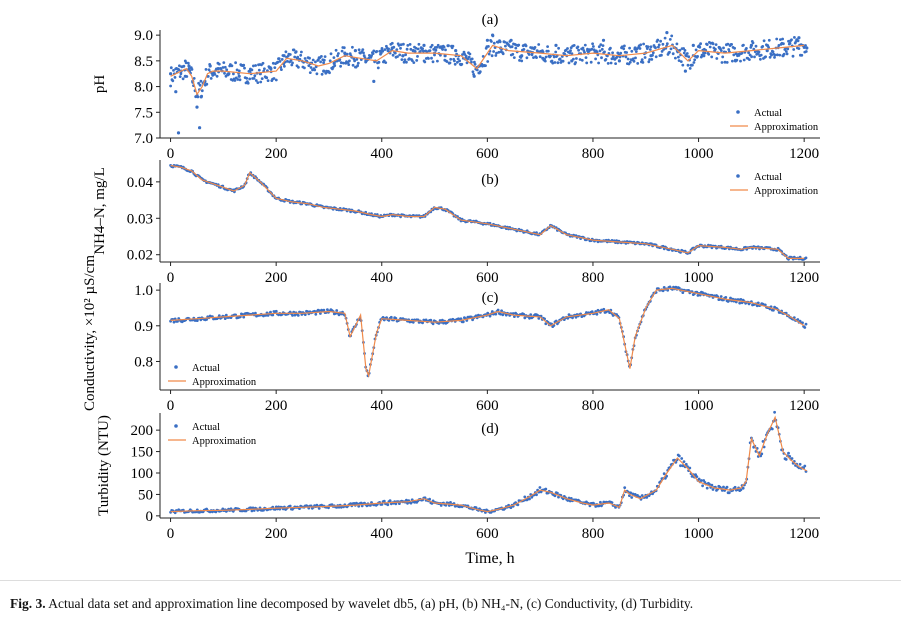 This screenshot has height=626, width=901. Describe the element at coordinates (142, 431) in the screenshot. I see `y-tick-label: 200` at that location.